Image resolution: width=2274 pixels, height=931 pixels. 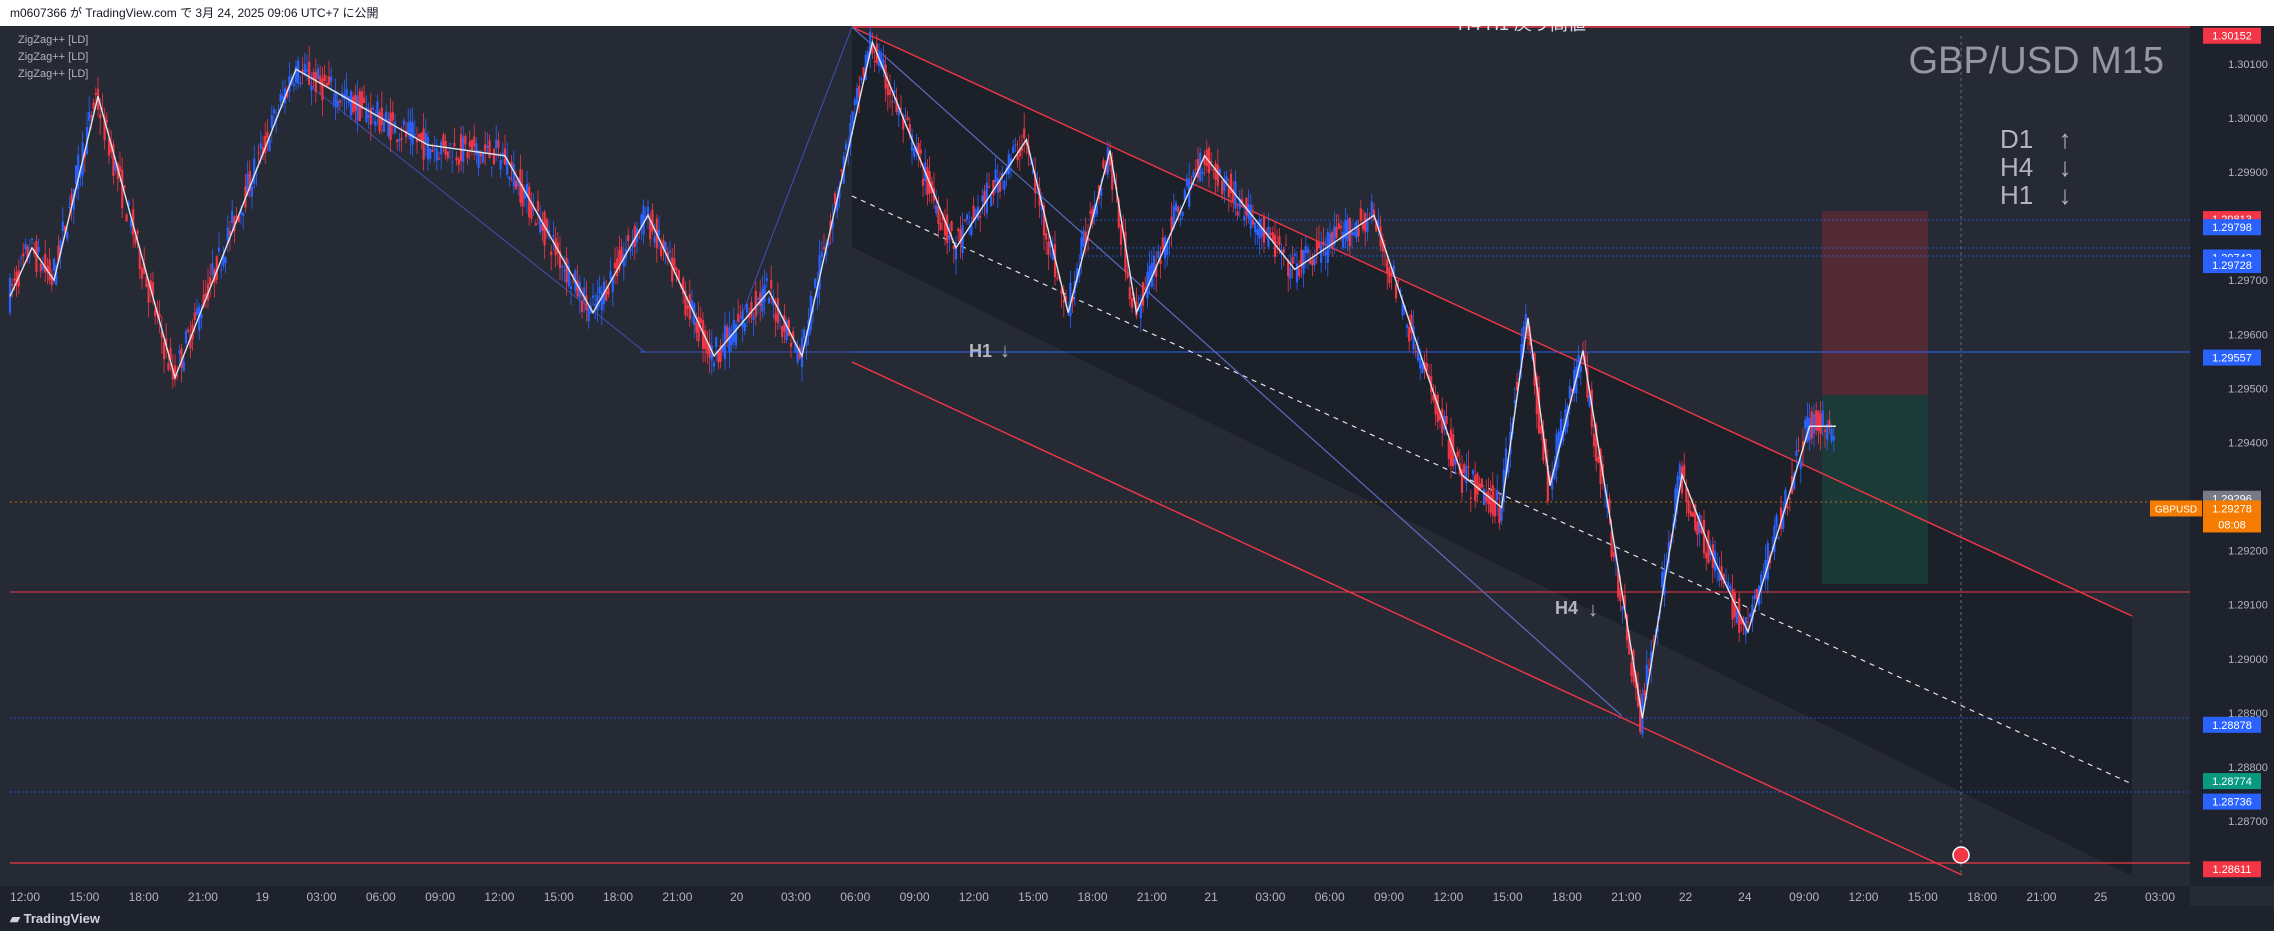 I want to click on x-tick-label: 18:00, so click(x=618, y=897).